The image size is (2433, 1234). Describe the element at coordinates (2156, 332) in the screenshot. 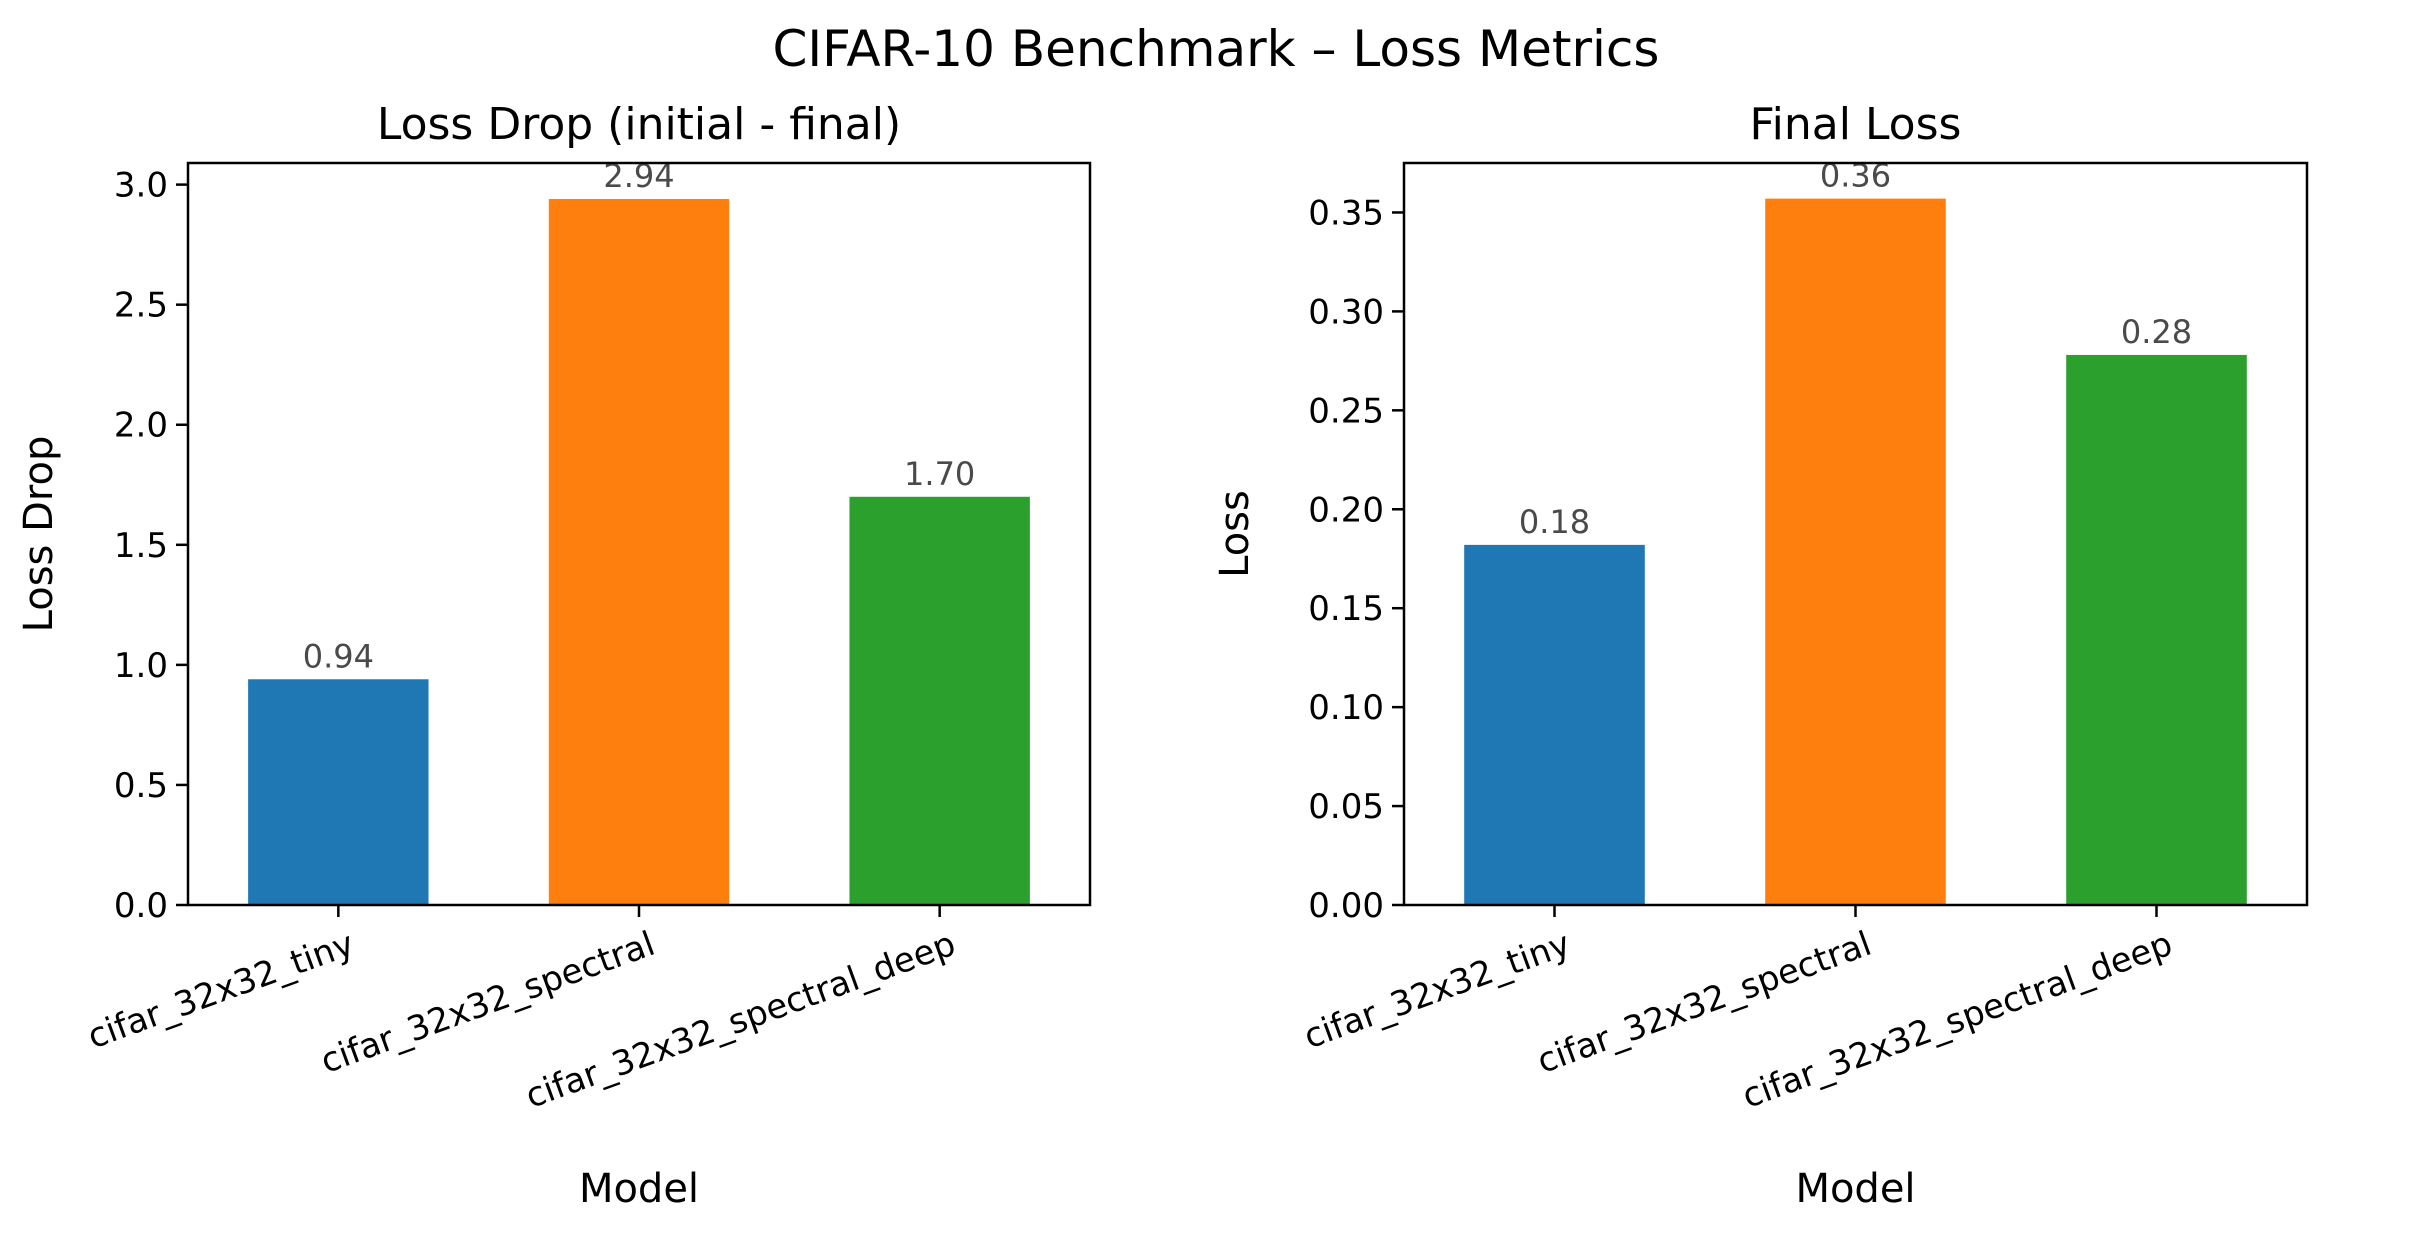

I see `data-label: 0.28` at that location.